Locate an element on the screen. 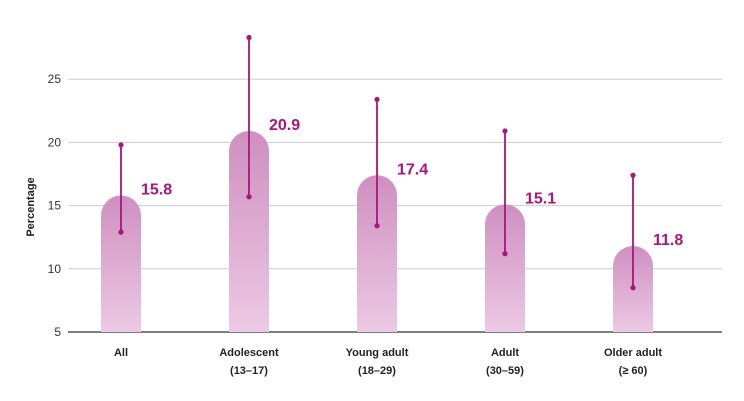  y-tick-label: 20 is located at coordinates (55, 142).